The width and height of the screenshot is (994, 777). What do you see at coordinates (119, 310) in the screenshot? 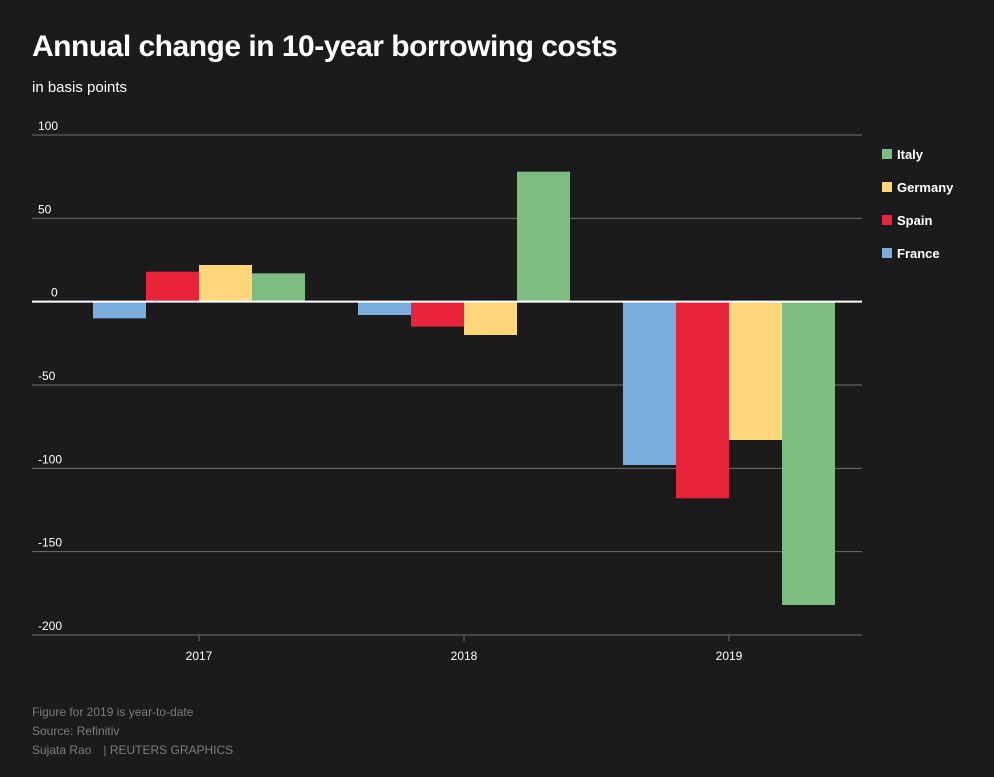
I see `bar-france-2017` at bounding box center [119, 310].